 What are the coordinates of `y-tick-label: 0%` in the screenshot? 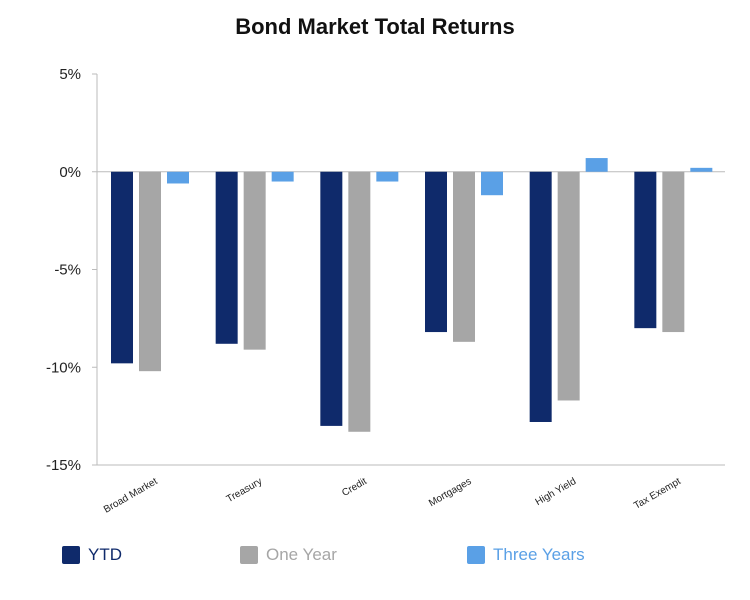 It's located at (70, 172).